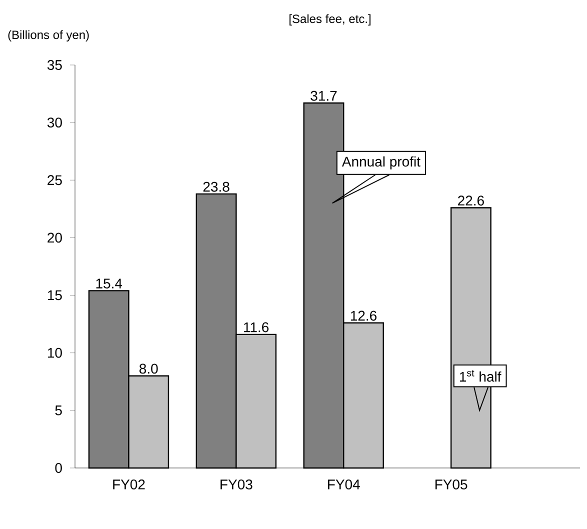  What do you see at coordinates (330, 20) in the screenshot?
I see `chart-title: [Sales fee, etc.]` at bounding box center [330, 20].